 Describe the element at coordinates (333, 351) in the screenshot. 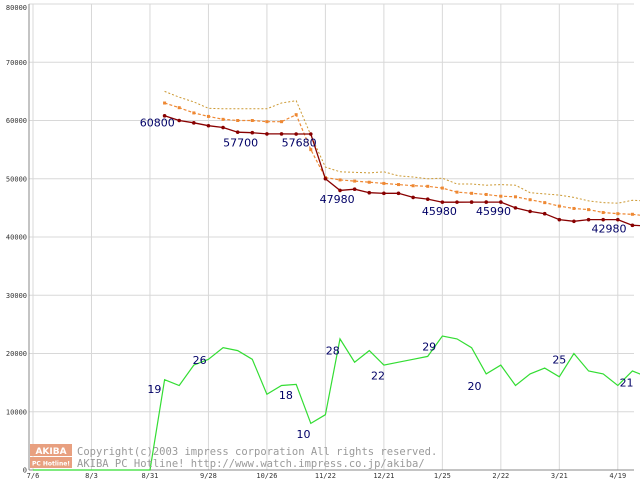

I see `data-label: 28` at that location.